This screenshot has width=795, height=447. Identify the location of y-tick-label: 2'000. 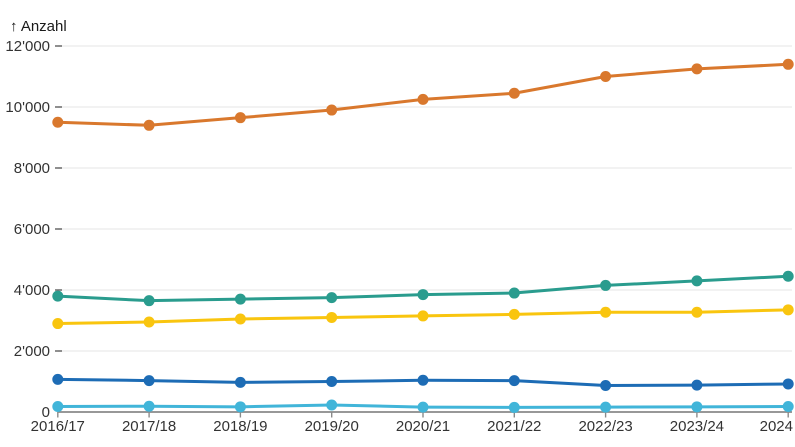
(32, 351).